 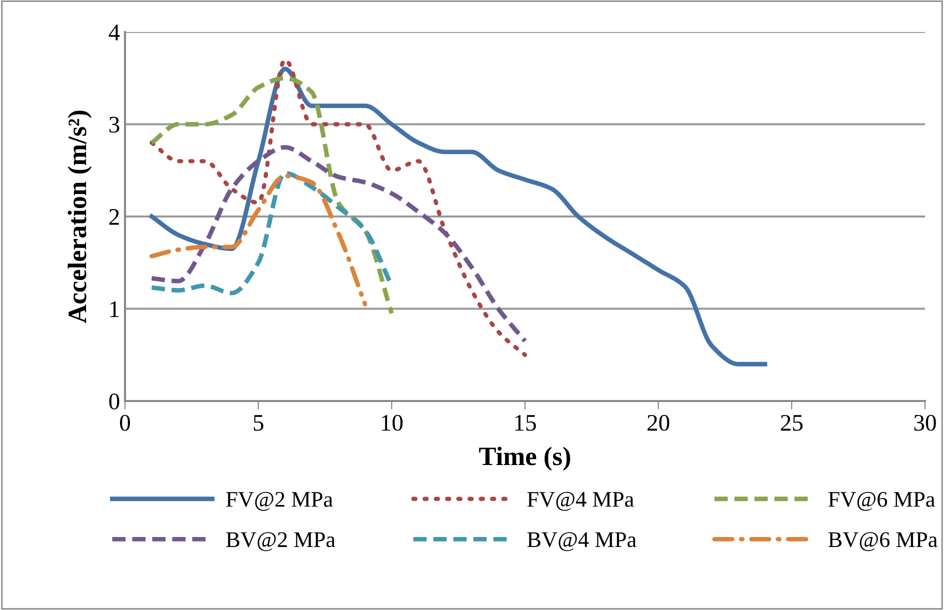 I want to click on x-tick-label: 10, so click(x=392, y=422).